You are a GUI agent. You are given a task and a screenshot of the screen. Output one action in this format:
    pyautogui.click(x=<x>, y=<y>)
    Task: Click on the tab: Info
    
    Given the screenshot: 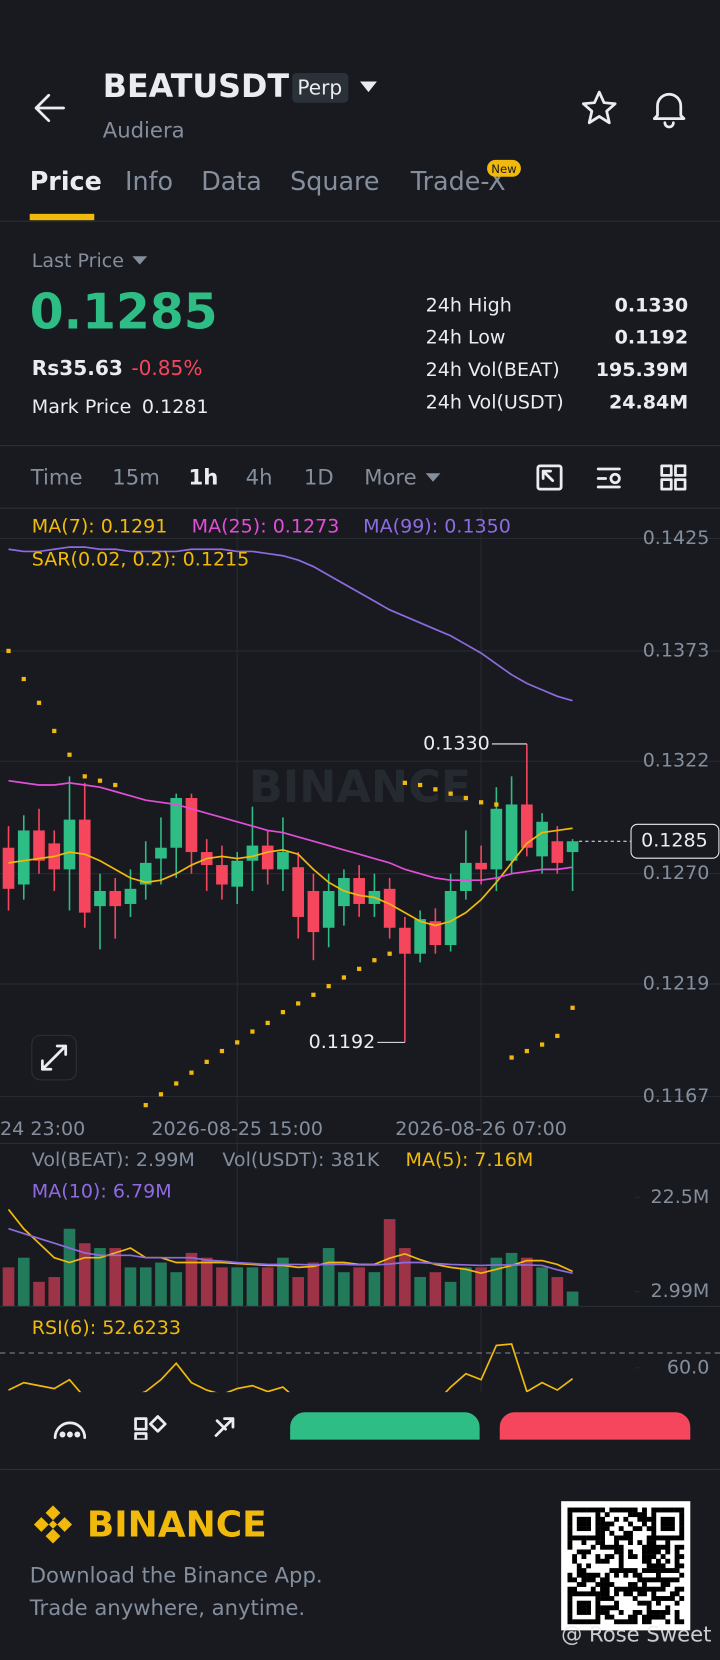 What is the action you would take?
    pyautogui.click(x=149, y=181)
    